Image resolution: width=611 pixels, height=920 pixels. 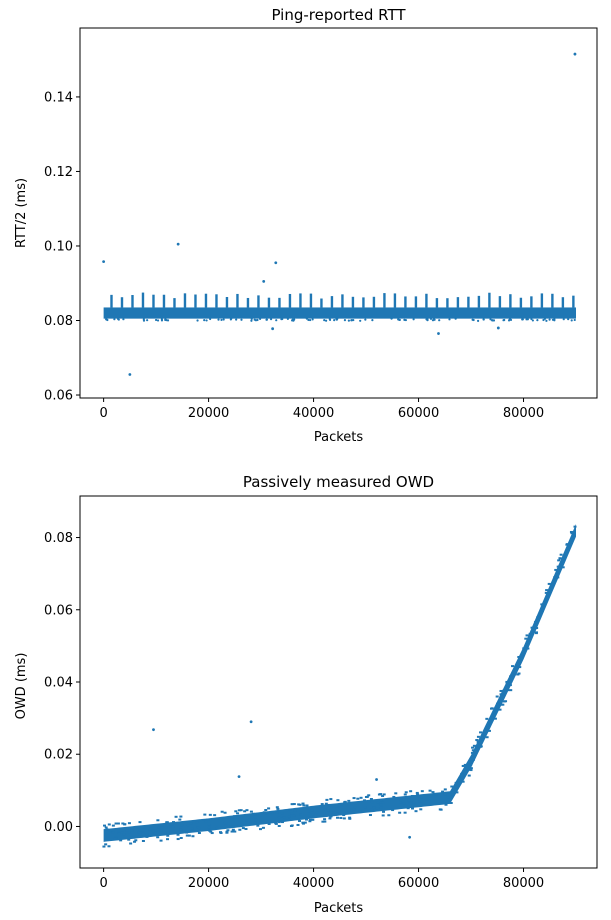 I want to click on rtt-y-tick-label: 0.12, so click(x=58, y=172).